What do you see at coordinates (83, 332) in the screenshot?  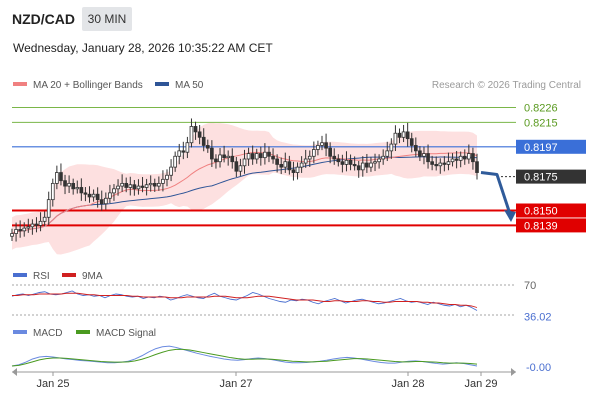 I see `macd-signal-swatch-icon` at bounding box center [83, 332].